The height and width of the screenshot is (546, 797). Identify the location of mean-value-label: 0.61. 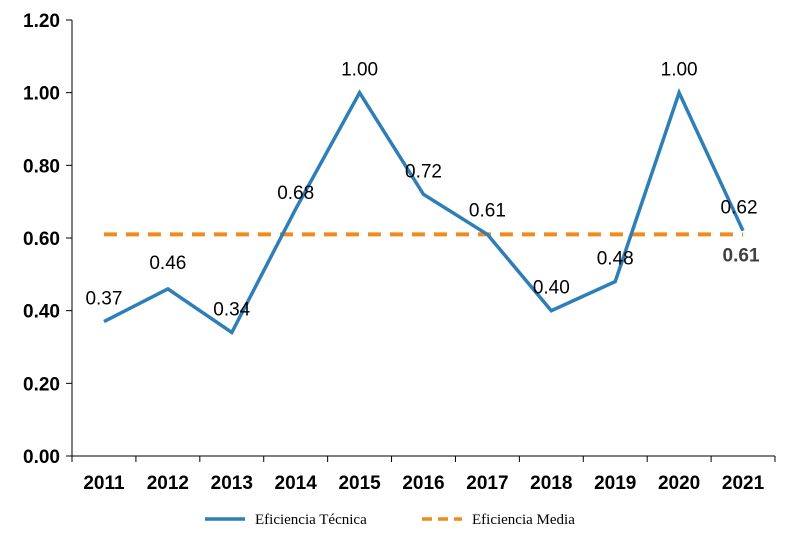
(741, 255).